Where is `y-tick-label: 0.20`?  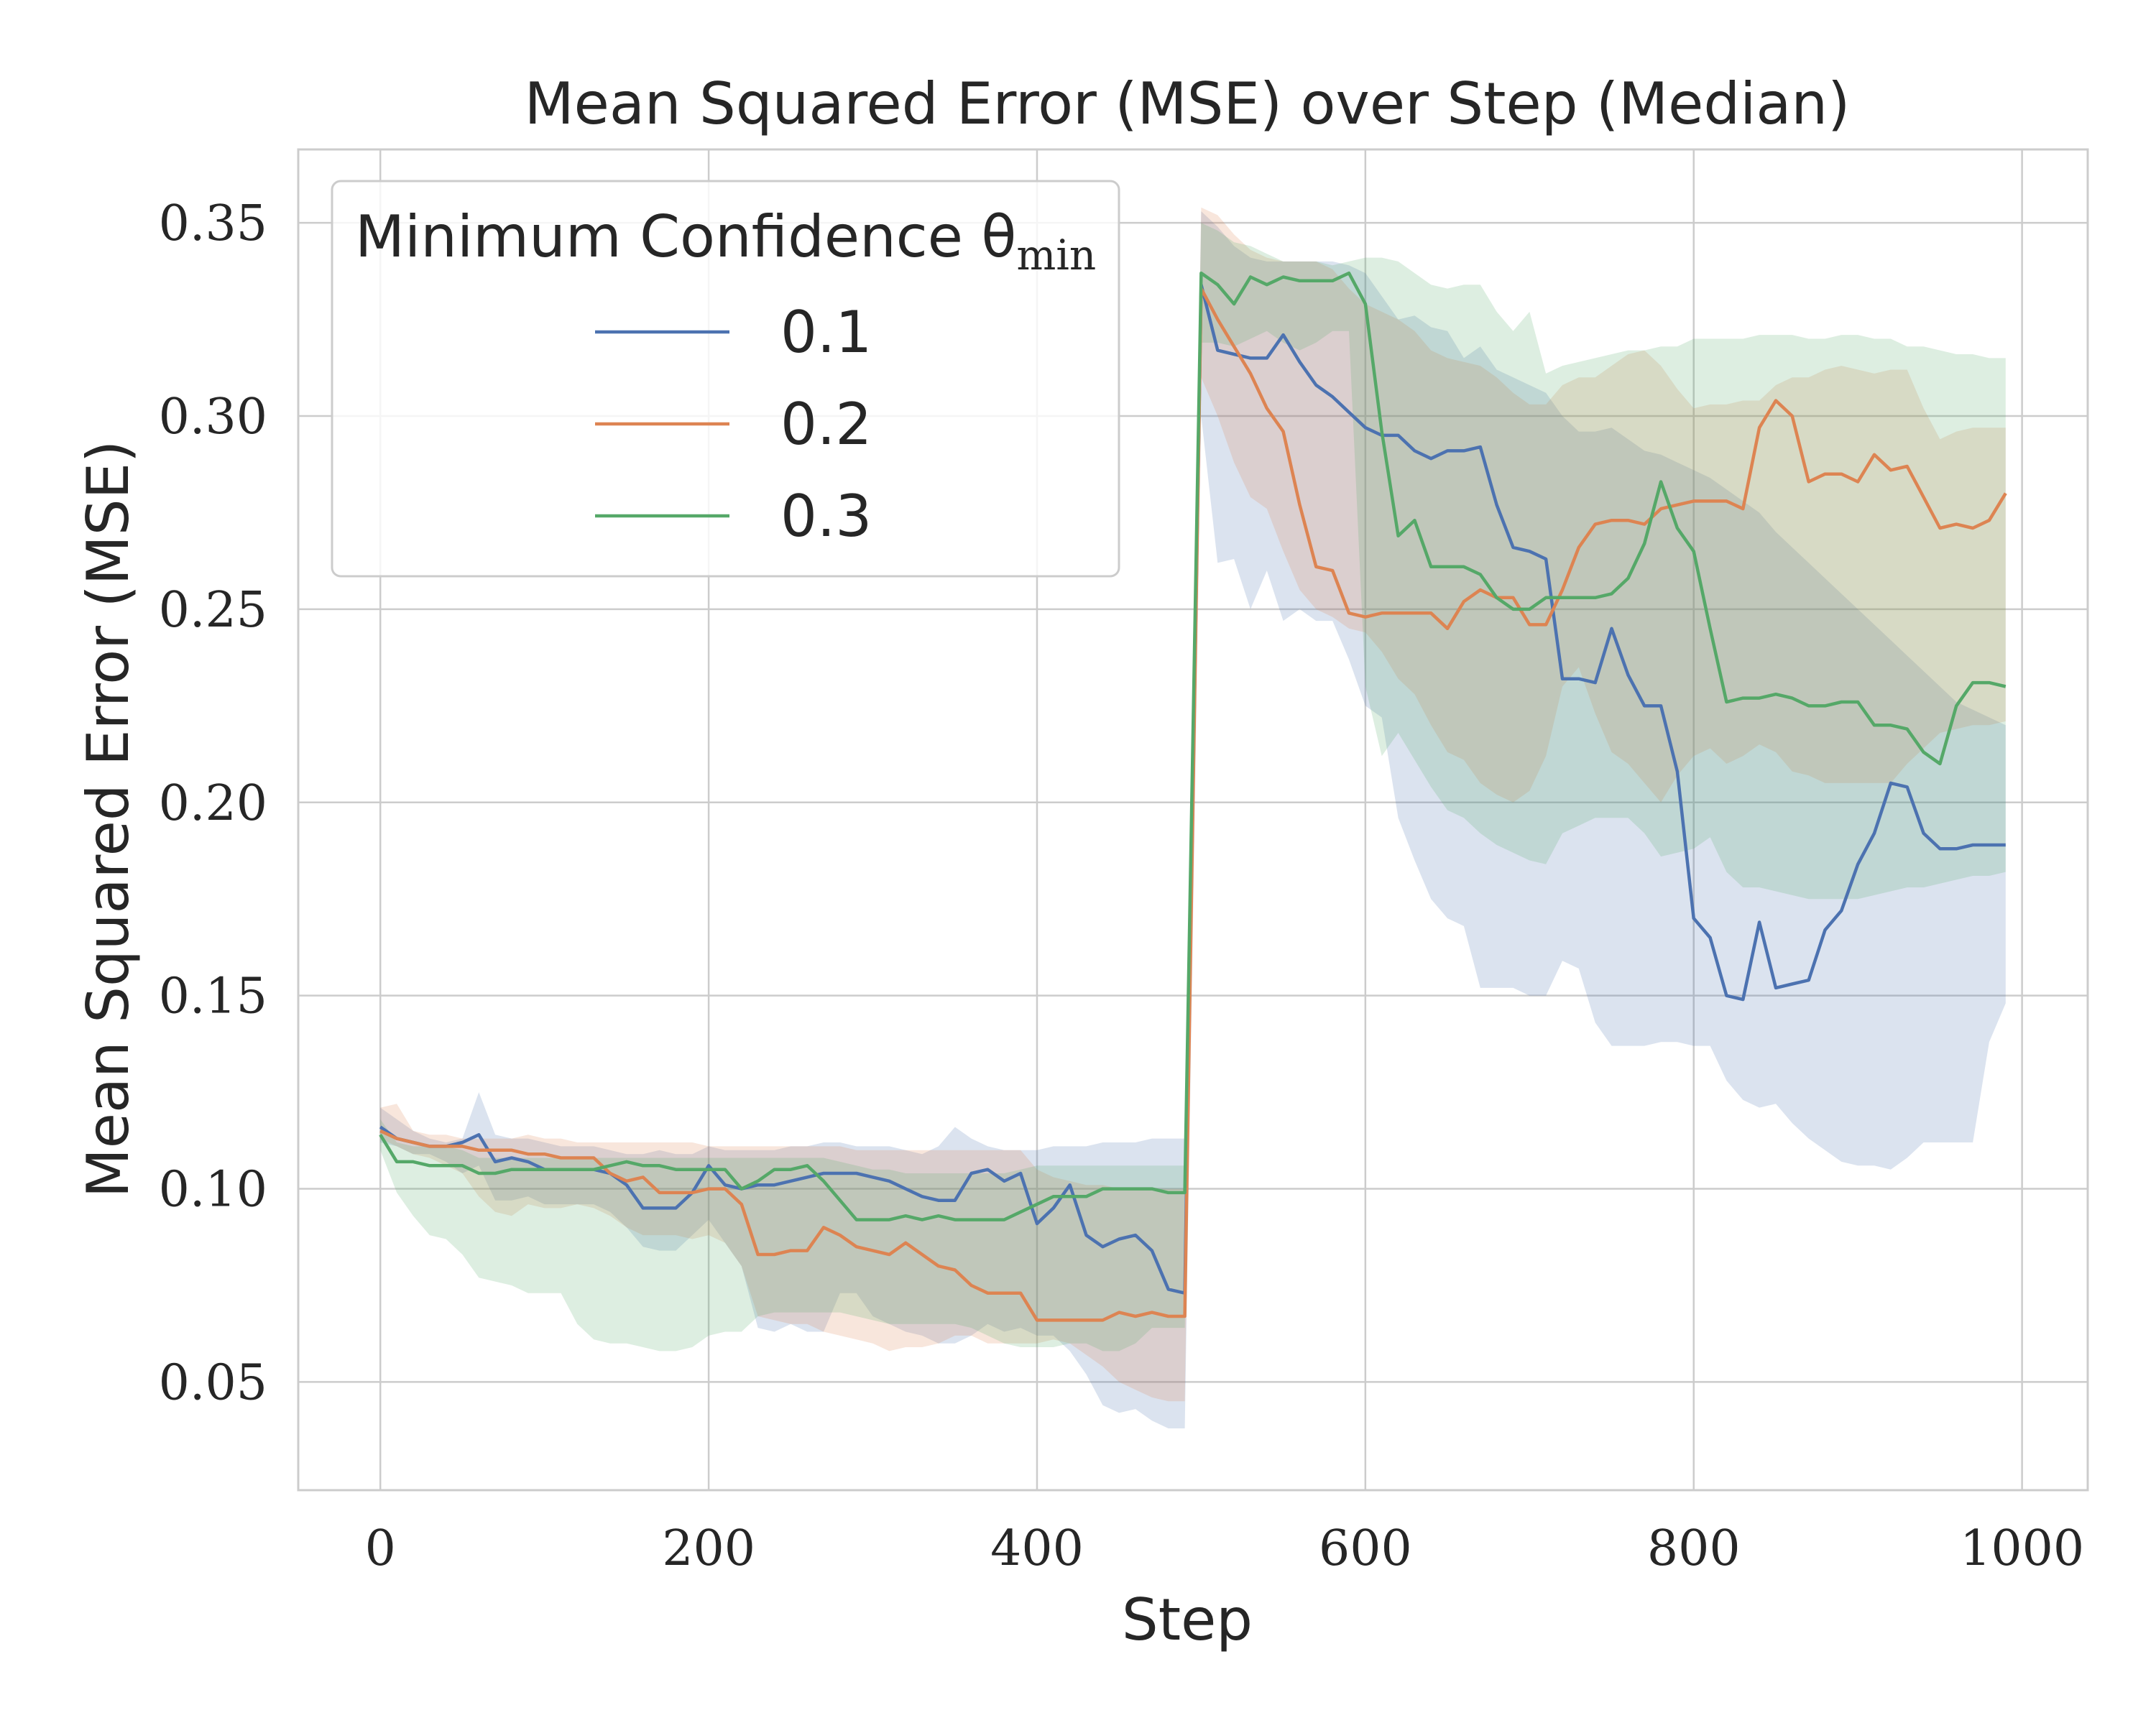
y-tick-label: 0.20 is located at coordinates (213, 804).